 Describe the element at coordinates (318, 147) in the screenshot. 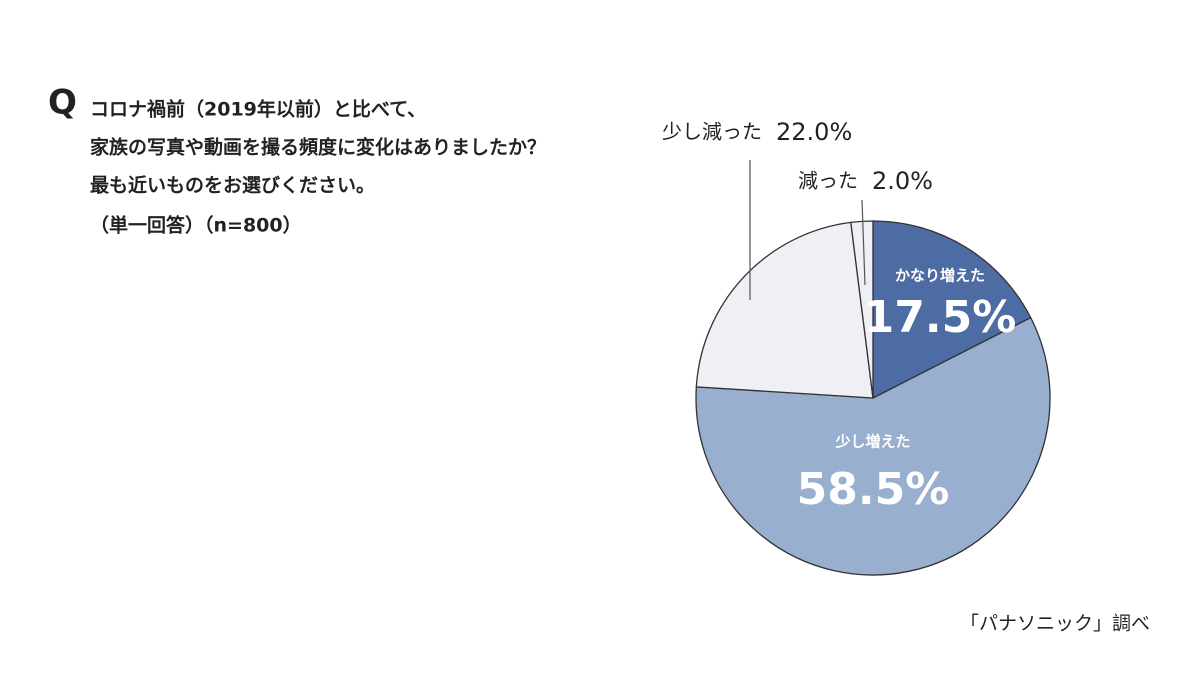

I see `title-line: 家族の写真や動画を撮る頻度に変化はありましたか？` at that location.